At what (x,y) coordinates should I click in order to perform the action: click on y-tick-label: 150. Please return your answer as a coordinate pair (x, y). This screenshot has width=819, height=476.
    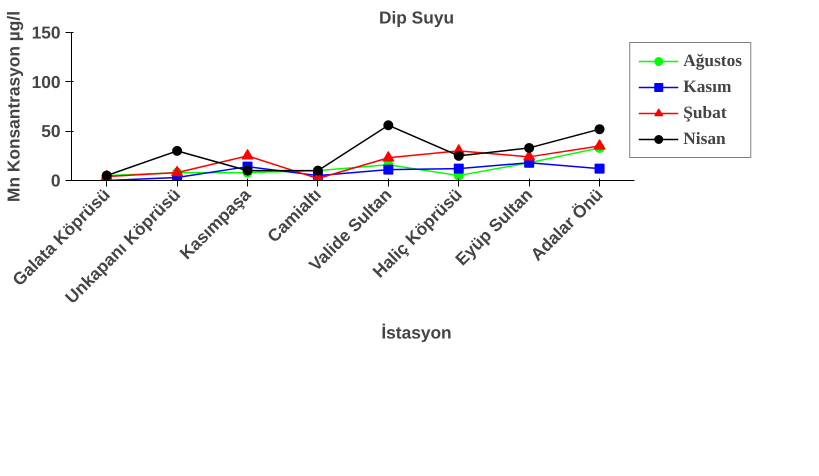
    Looking at the image, I should click on (46, 32).